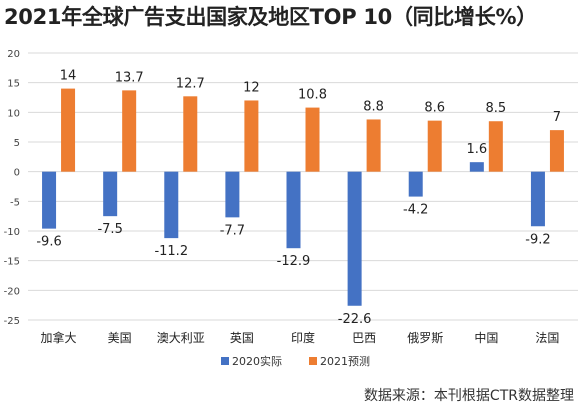 The width and height of the screenshot is (588, 417). I want to click on y-tick-label: 20, so click(13, 54).